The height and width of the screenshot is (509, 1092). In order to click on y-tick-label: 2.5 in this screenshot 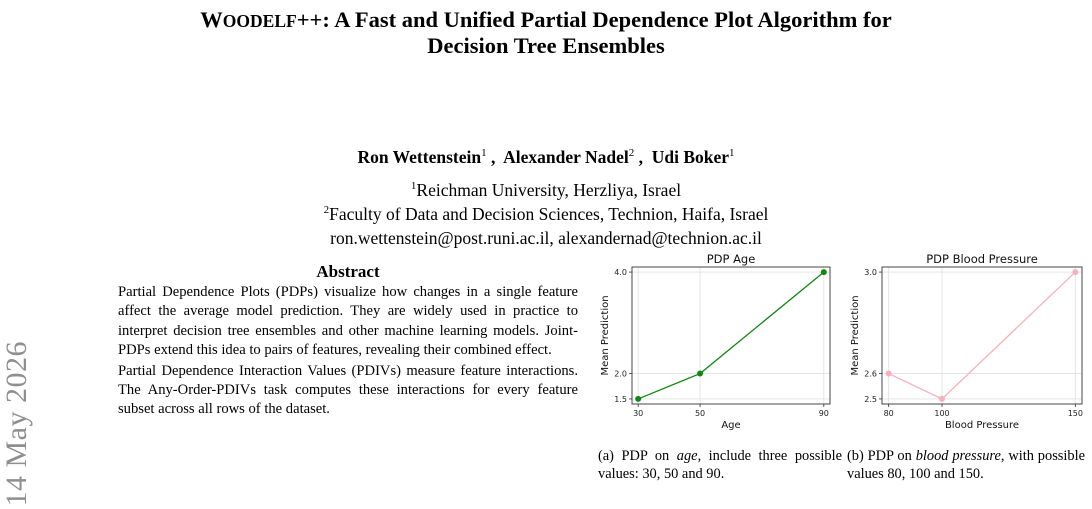, I will do `click(870, 399)`.